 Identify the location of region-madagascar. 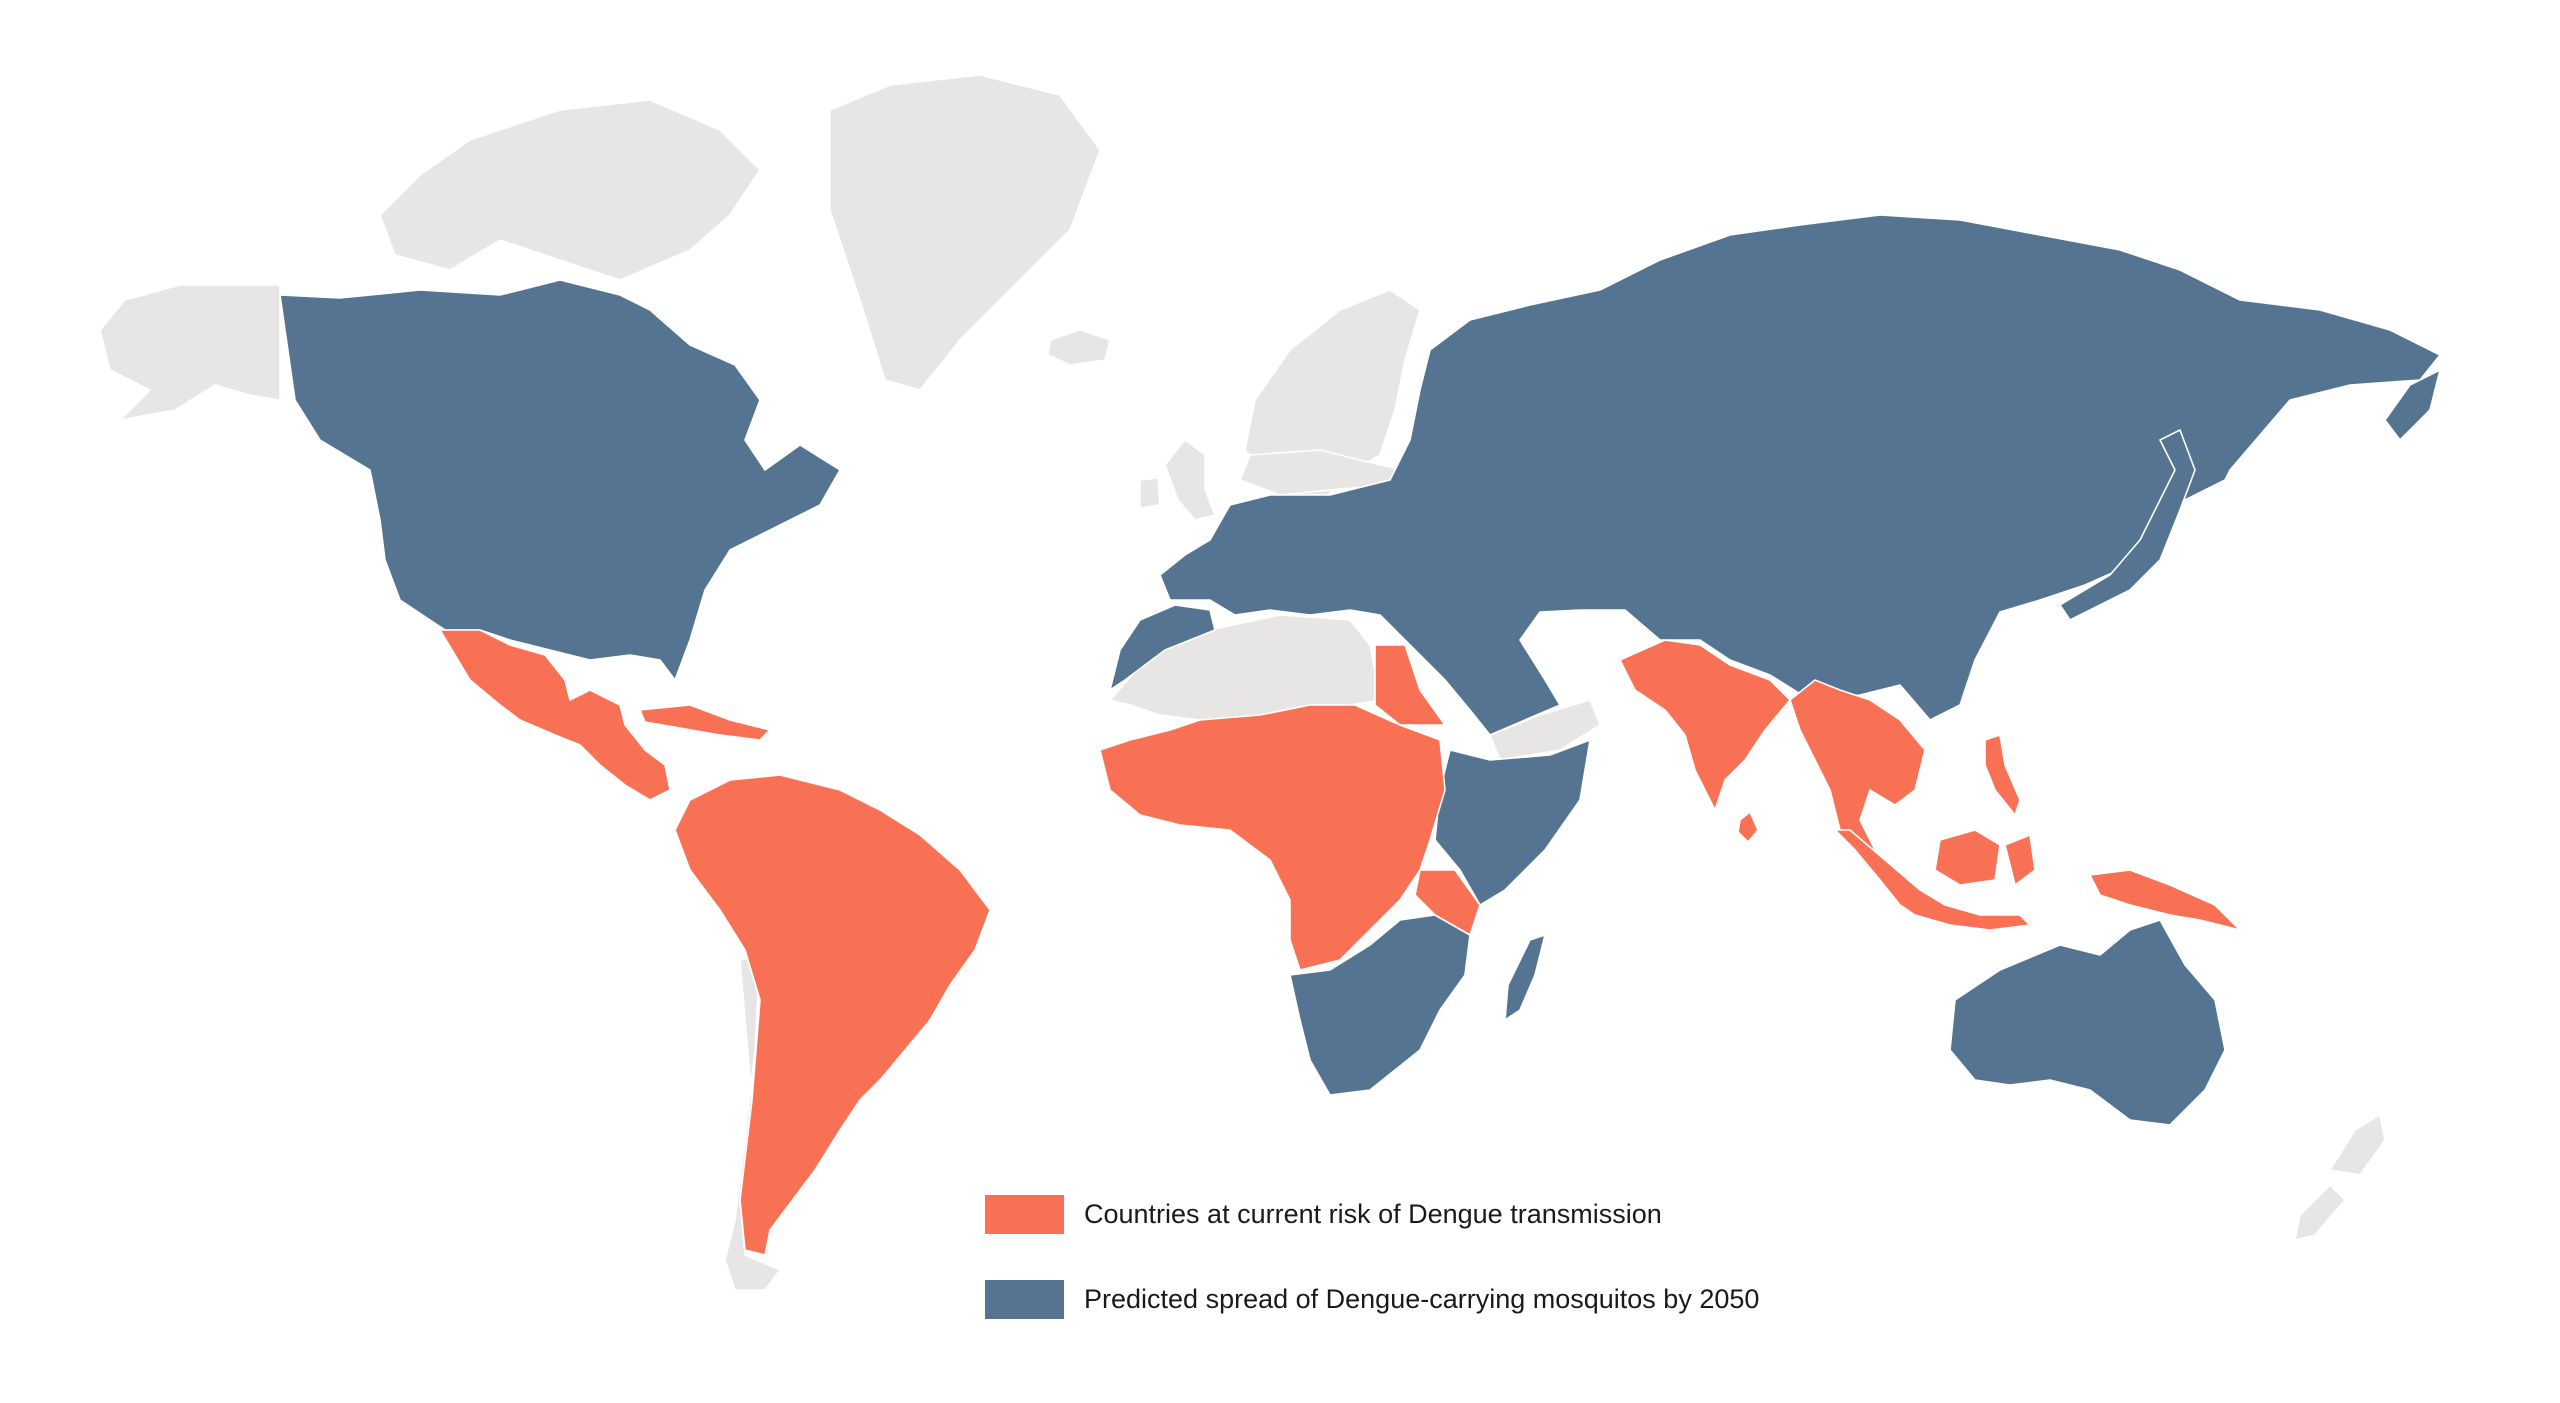
(1525, 977).